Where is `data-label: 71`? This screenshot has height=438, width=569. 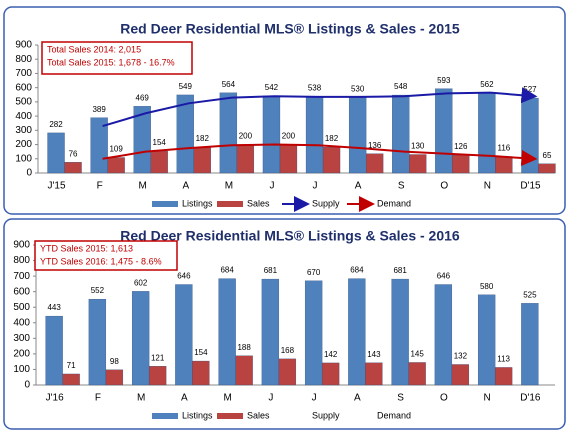
data-label: 71 is located at coordinates (71, 365).